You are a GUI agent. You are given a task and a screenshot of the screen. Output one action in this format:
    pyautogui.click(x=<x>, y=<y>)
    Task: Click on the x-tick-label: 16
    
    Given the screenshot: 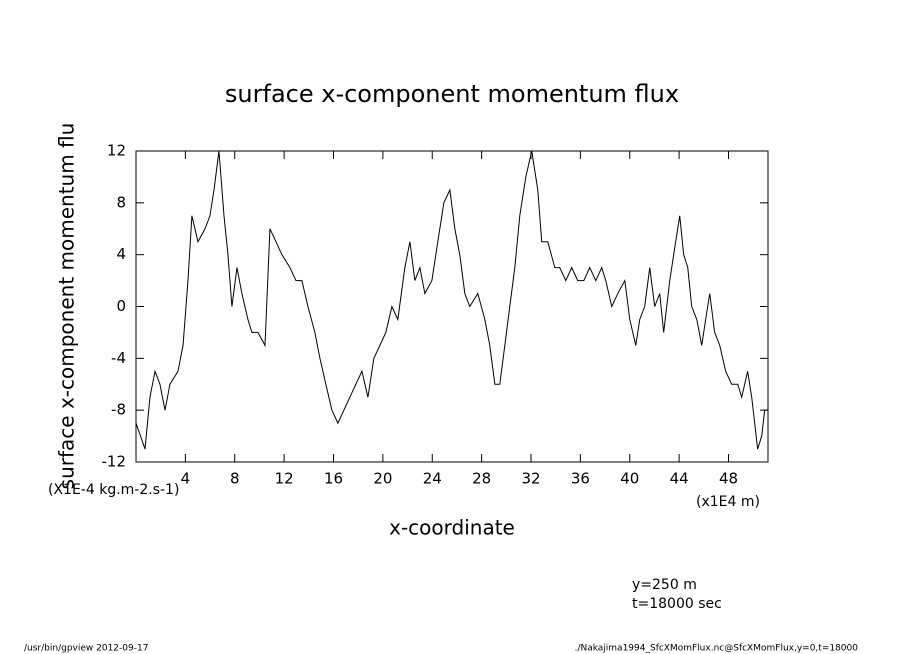 What is the action you would take?
    pyautogui.click(x=333, y=479)
    